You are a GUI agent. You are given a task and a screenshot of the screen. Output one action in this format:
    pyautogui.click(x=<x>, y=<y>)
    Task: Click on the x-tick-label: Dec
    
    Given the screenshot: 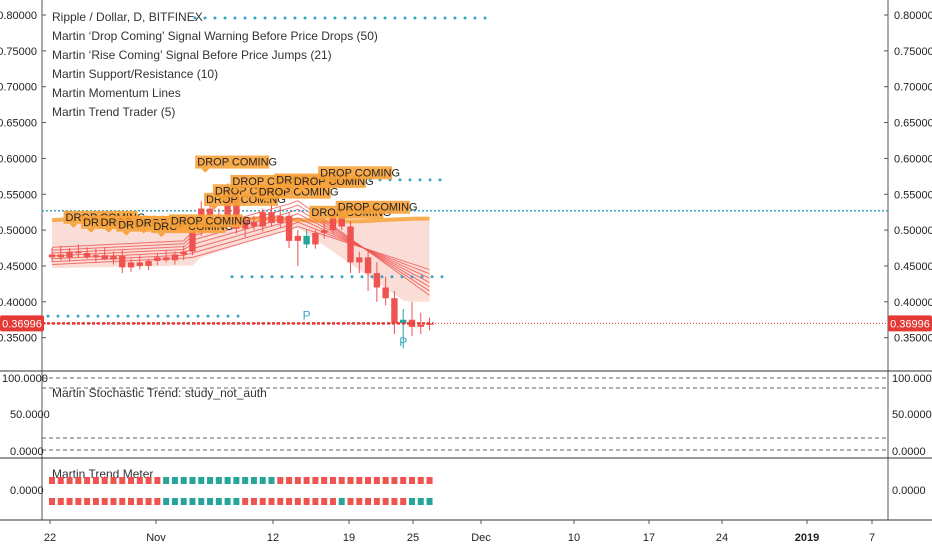 What is the action you would take?
    pyautogui.click(x=481, y=538)
    